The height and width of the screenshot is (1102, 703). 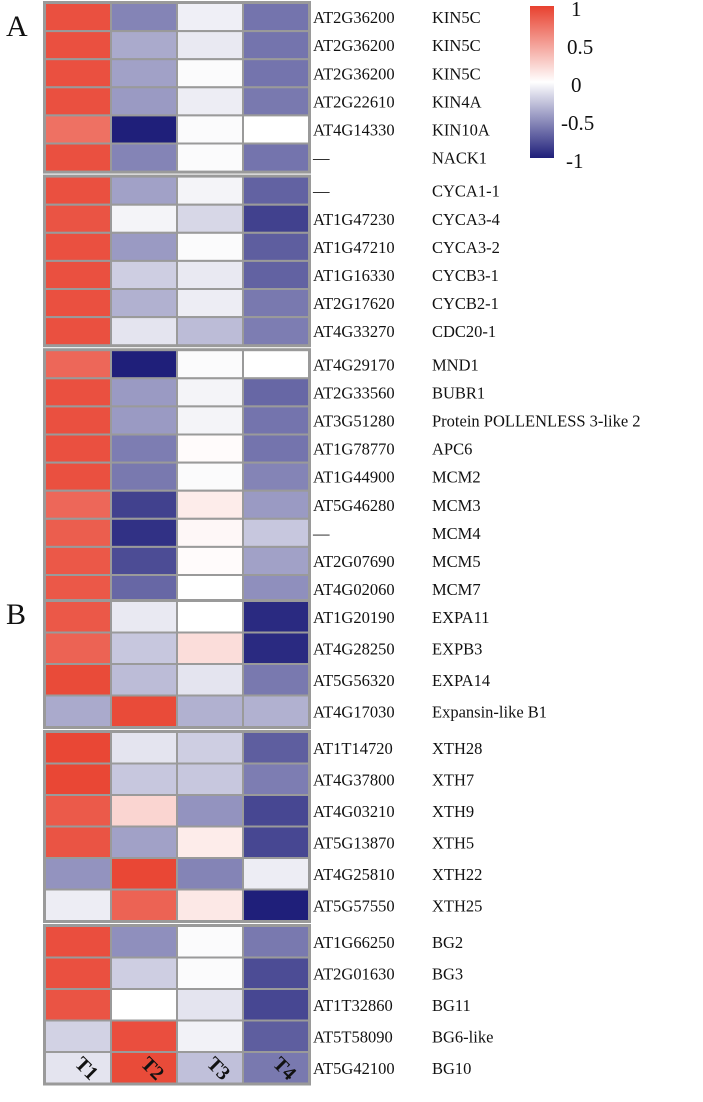 What do you see at coordinates (461, 129) in the screenshot?
I see `gene-name-label: KIN10A` at bounding box center [461, 129].